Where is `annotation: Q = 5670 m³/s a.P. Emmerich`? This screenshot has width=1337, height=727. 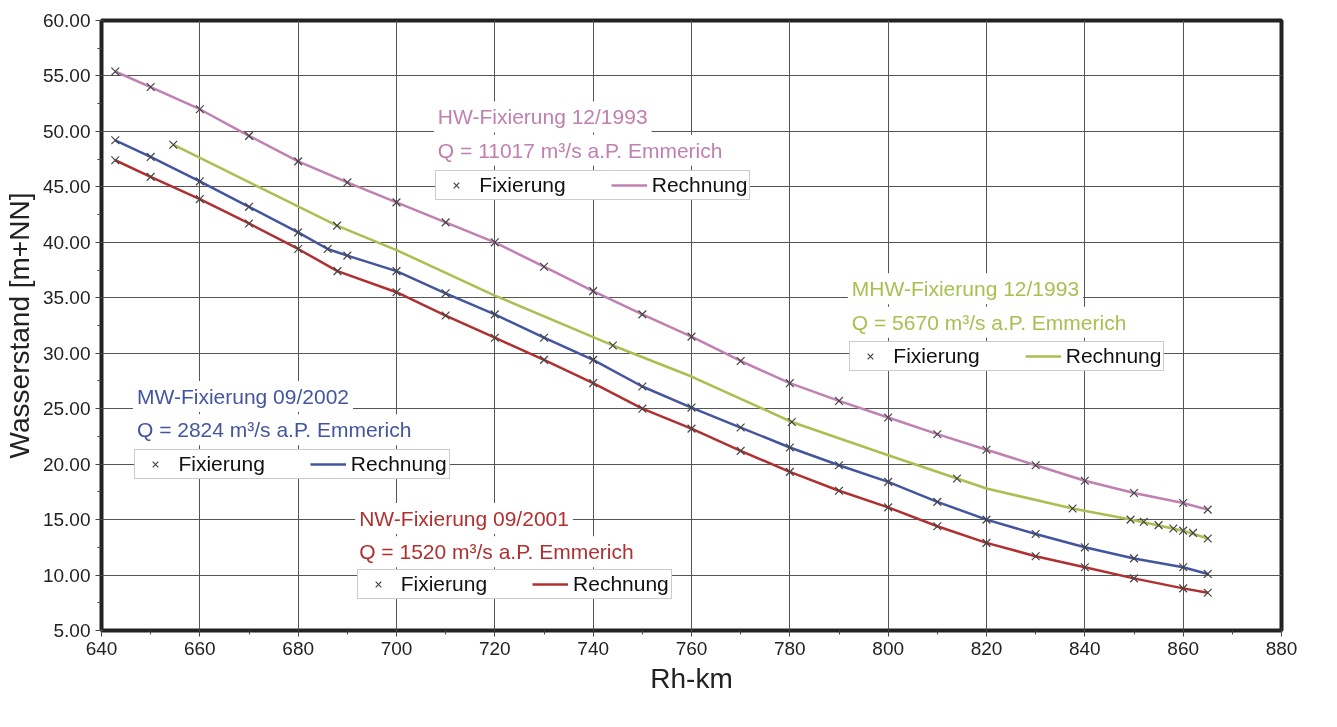
annotation: Q = 5670 m³/s a.P. Emmerich is located at coordinates (989, 322).